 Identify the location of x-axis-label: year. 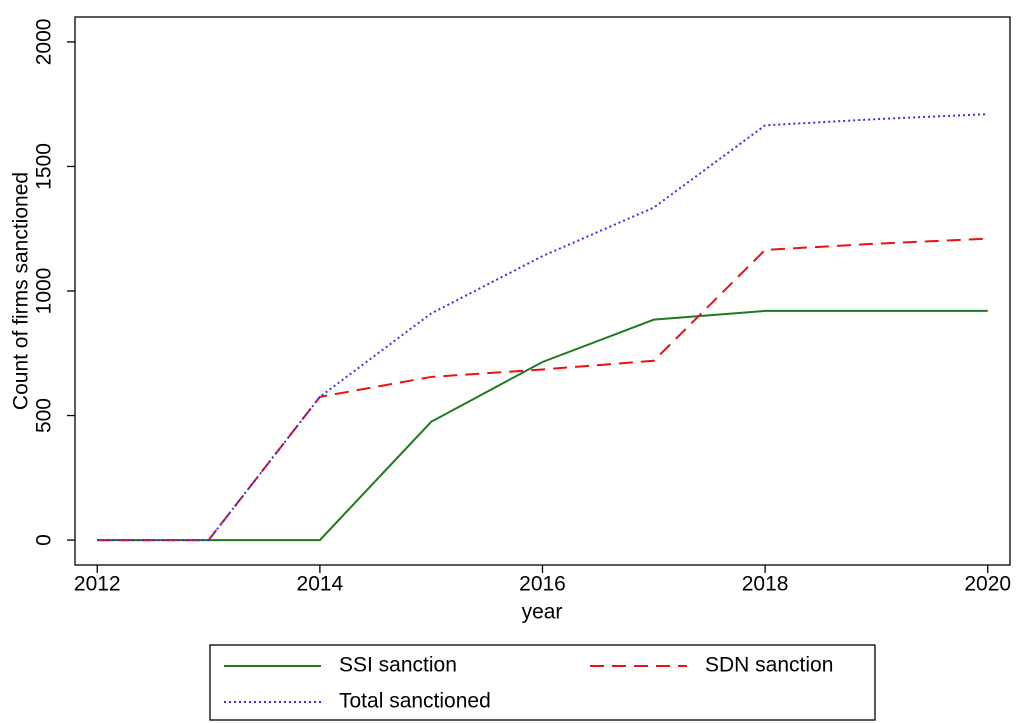
(542, 612).